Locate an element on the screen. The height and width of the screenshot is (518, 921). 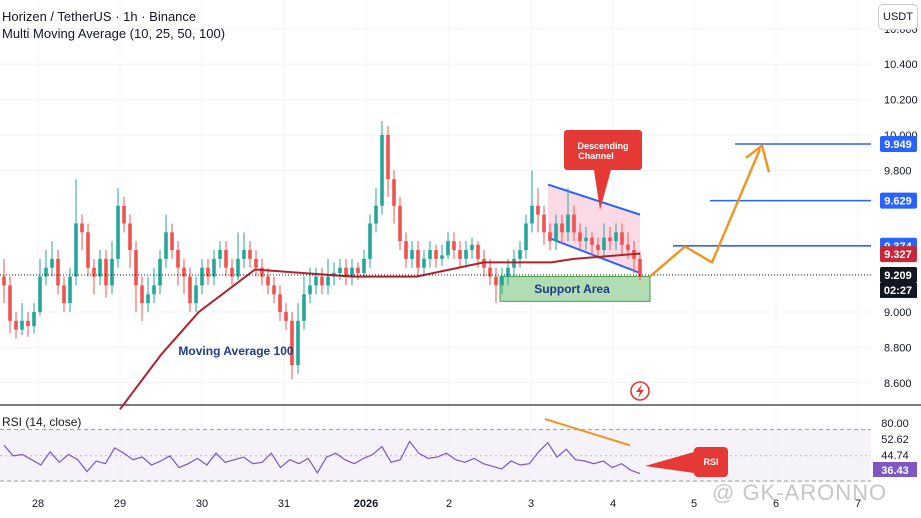
projection-arrowhead is located at coordinates (758, 158).